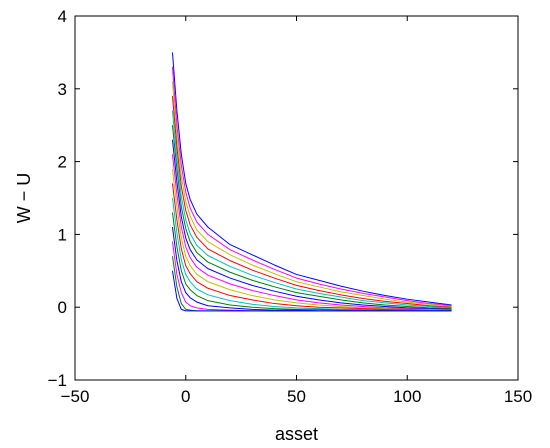  I want to click on x-tick-label: 100, so click(407, 396).